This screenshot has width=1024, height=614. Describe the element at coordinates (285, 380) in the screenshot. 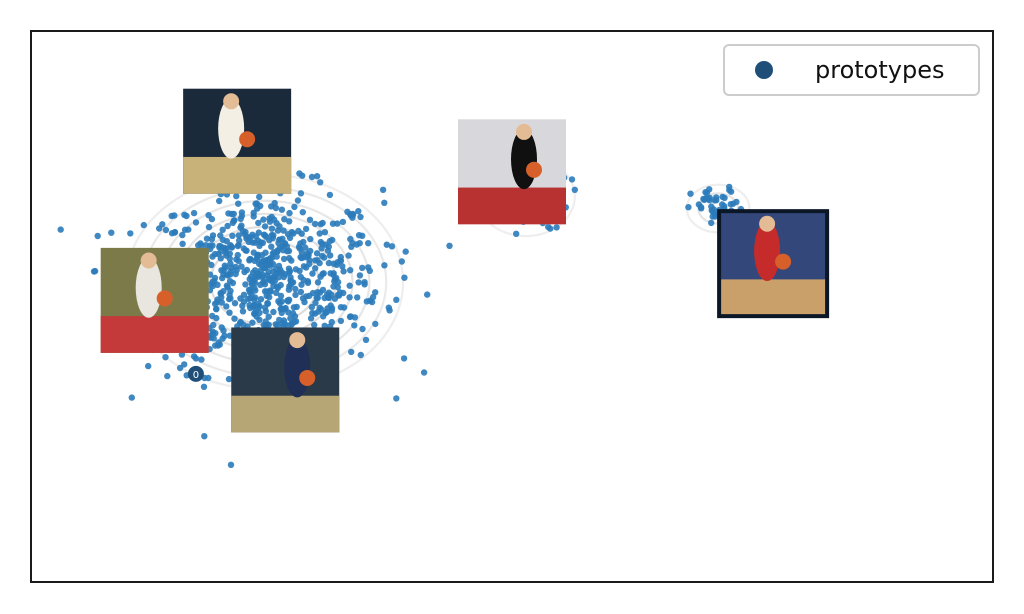

I see `thumbnail-player-shooting-layup` at that location.